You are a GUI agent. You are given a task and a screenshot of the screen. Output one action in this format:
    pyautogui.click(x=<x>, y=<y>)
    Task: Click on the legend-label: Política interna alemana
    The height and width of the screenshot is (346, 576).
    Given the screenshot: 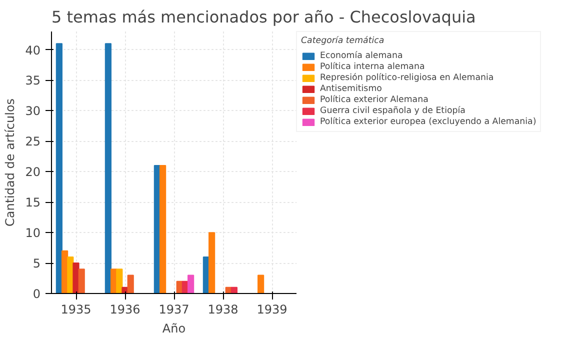 What is the action you would take?
    pyautogui.click(x=372, y=67)
    